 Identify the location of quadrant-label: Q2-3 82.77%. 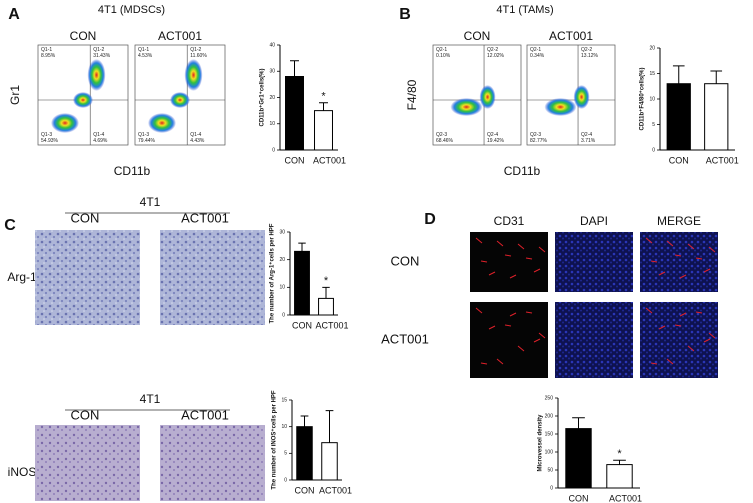
(539, 138).